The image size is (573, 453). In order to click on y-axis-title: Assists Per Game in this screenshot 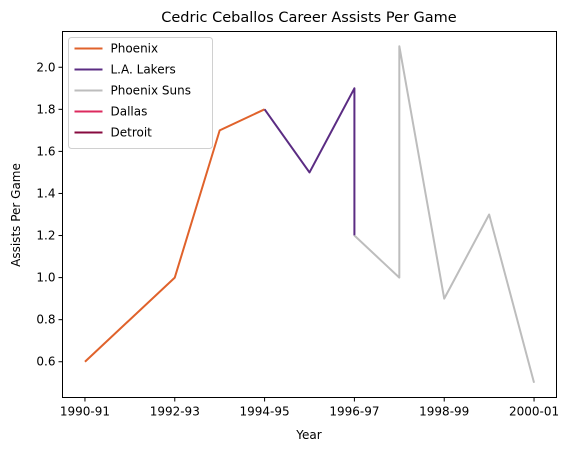, I will do `click(16, 215)`.